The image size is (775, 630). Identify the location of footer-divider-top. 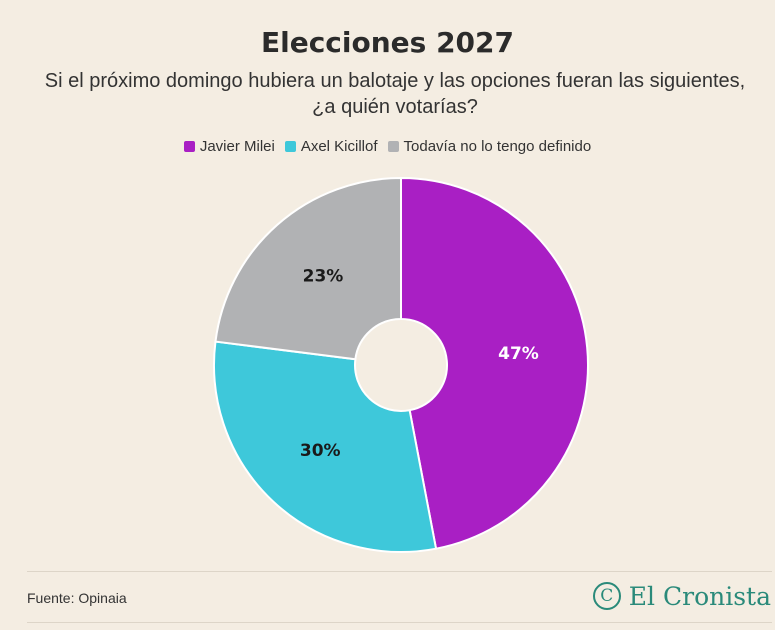
(399, 571).